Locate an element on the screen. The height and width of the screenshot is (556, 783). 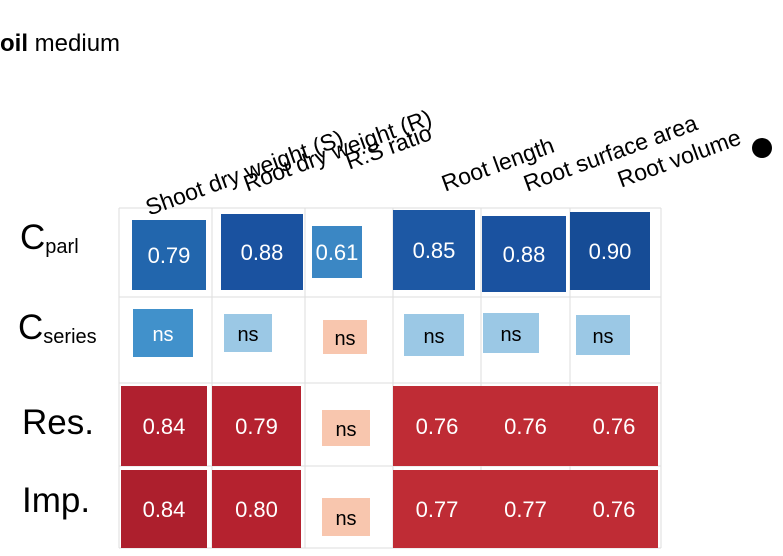
row-label: Imp. is located at coordinates (56, 500).